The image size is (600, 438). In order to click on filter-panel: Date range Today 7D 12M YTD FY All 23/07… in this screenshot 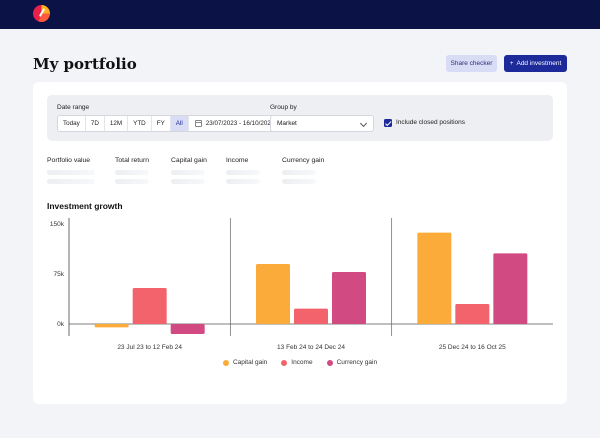, I will do `click(300, 118)`.